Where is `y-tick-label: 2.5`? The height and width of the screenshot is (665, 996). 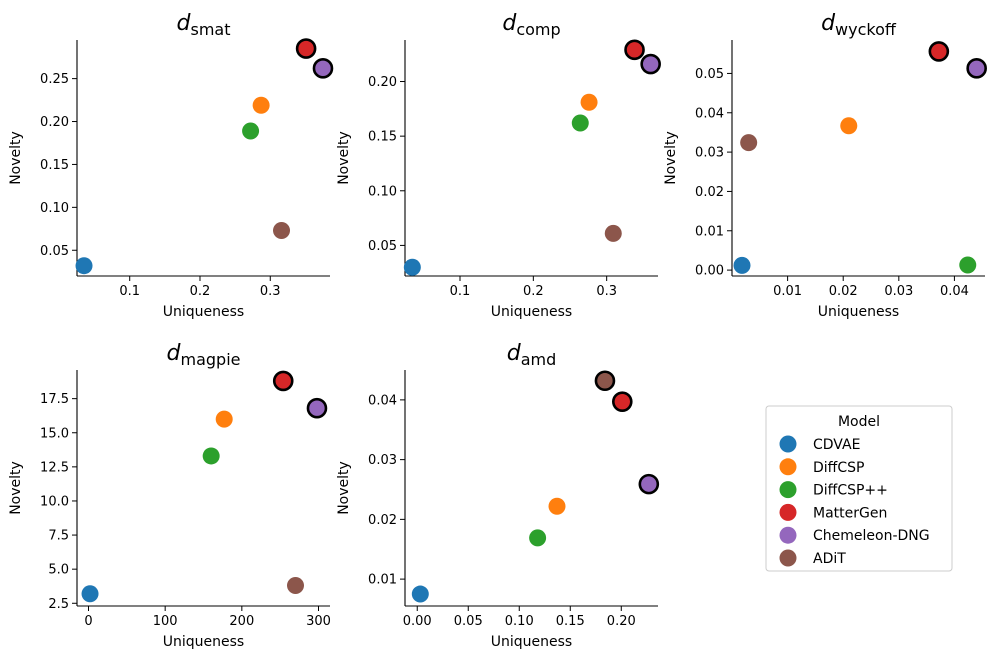 y-tick-label: 2.5 is located at coordinates (58, 604).